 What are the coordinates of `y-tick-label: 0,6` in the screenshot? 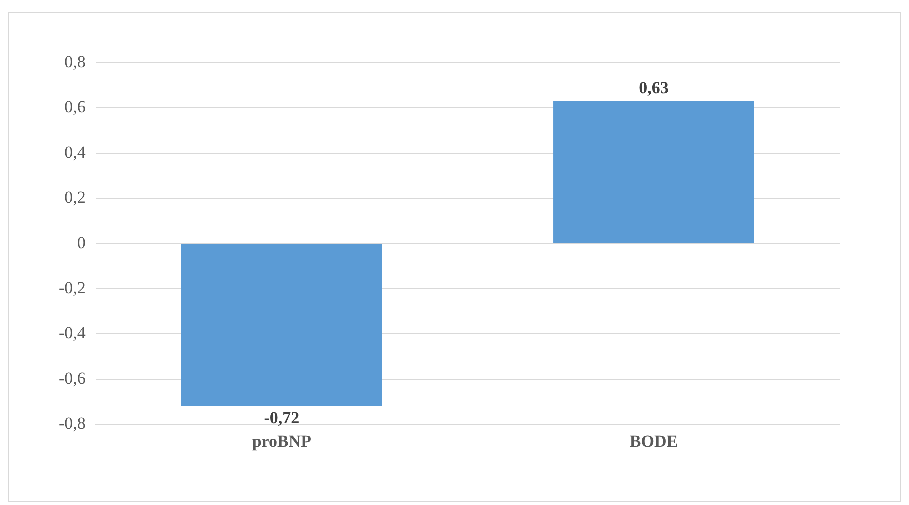 It's located at (75, 107).